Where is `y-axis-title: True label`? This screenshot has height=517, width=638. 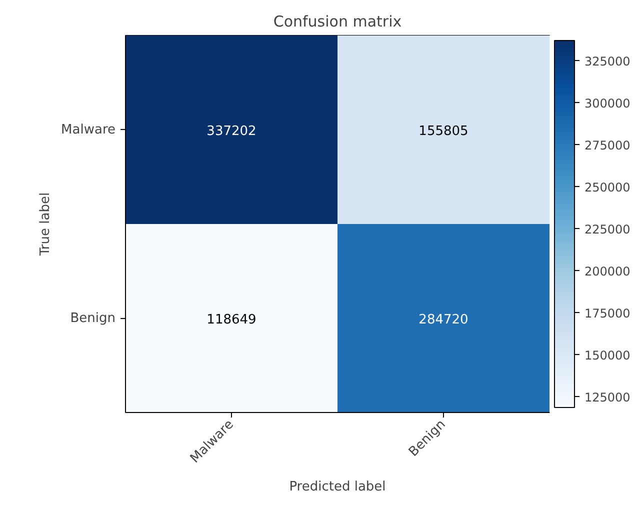 y-axis-title: True label is located at coordinates (46, 224).